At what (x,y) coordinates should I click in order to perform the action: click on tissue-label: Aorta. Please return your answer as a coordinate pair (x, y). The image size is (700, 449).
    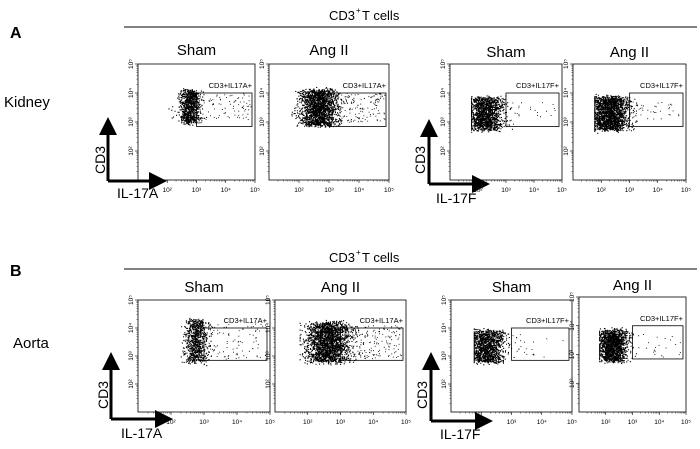
    Looking at the image, I should click on (31, 343).